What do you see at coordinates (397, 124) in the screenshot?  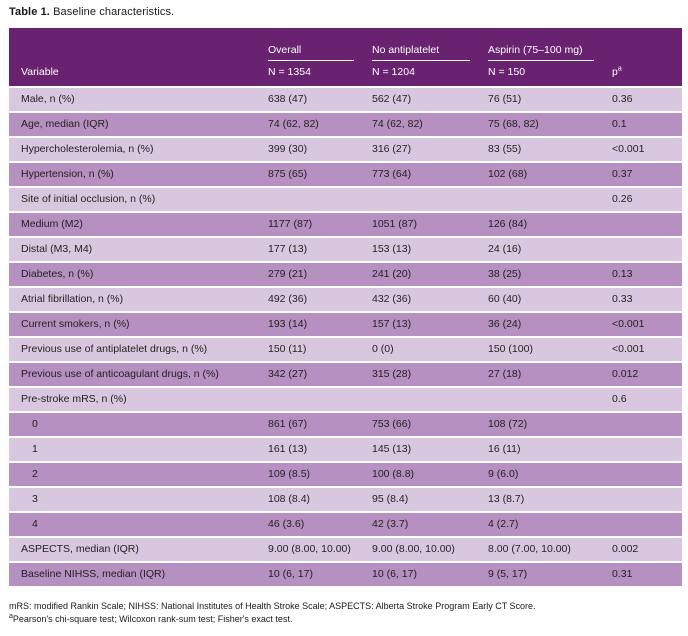 I see `row-no-antiplatelet-value: 74 (62, 82)` at bounding box center [397, 124].